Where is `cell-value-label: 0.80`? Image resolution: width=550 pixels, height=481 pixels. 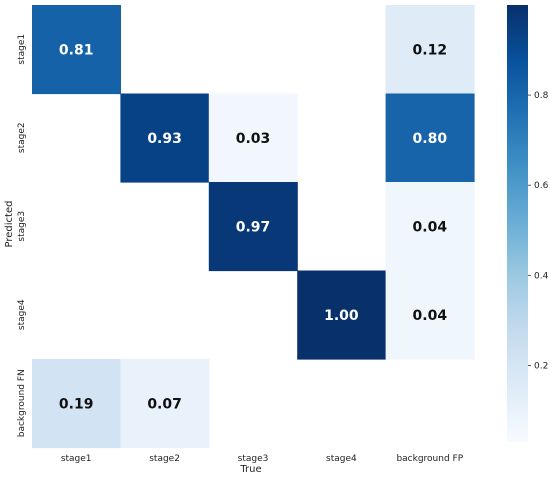
cell-value-label: 0.80 is located at coordinates (430, 139).